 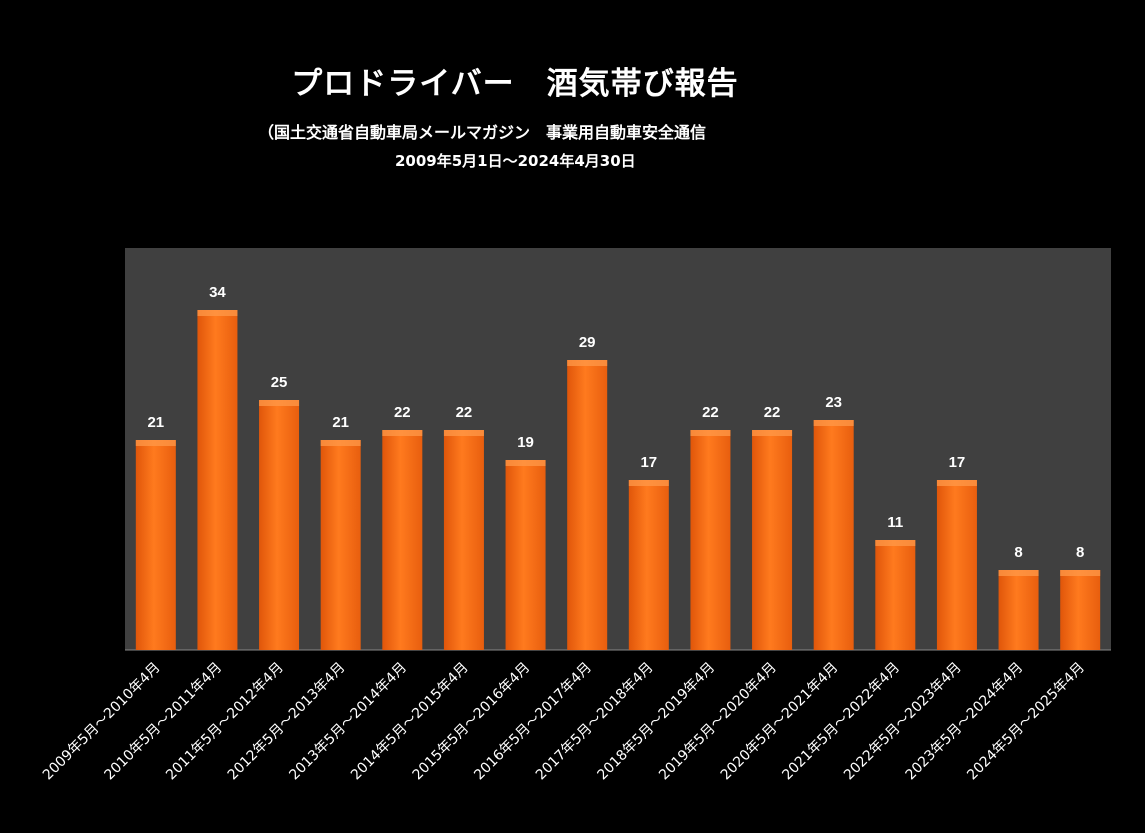 I want to click on x-tick-label-10: 2019年5月～2020年4月, so click(x=718, y=722).